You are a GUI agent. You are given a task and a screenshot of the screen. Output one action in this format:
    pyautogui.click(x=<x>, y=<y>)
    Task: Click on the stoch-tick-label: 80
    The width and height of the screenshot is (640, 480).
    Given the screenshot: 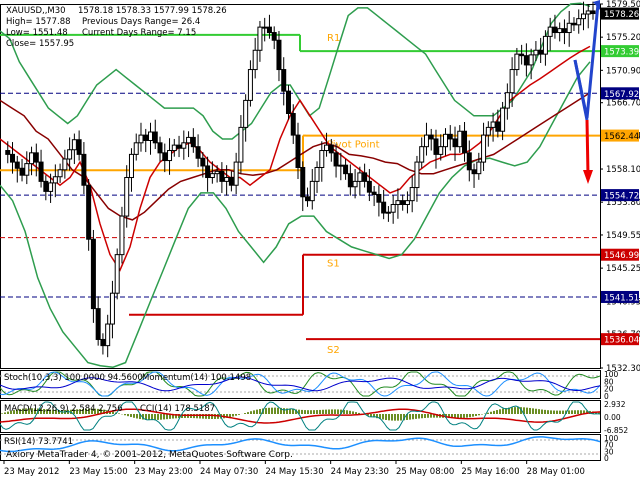 What is the action you would take?
    pyautogui.click(x=609, y=381)
    